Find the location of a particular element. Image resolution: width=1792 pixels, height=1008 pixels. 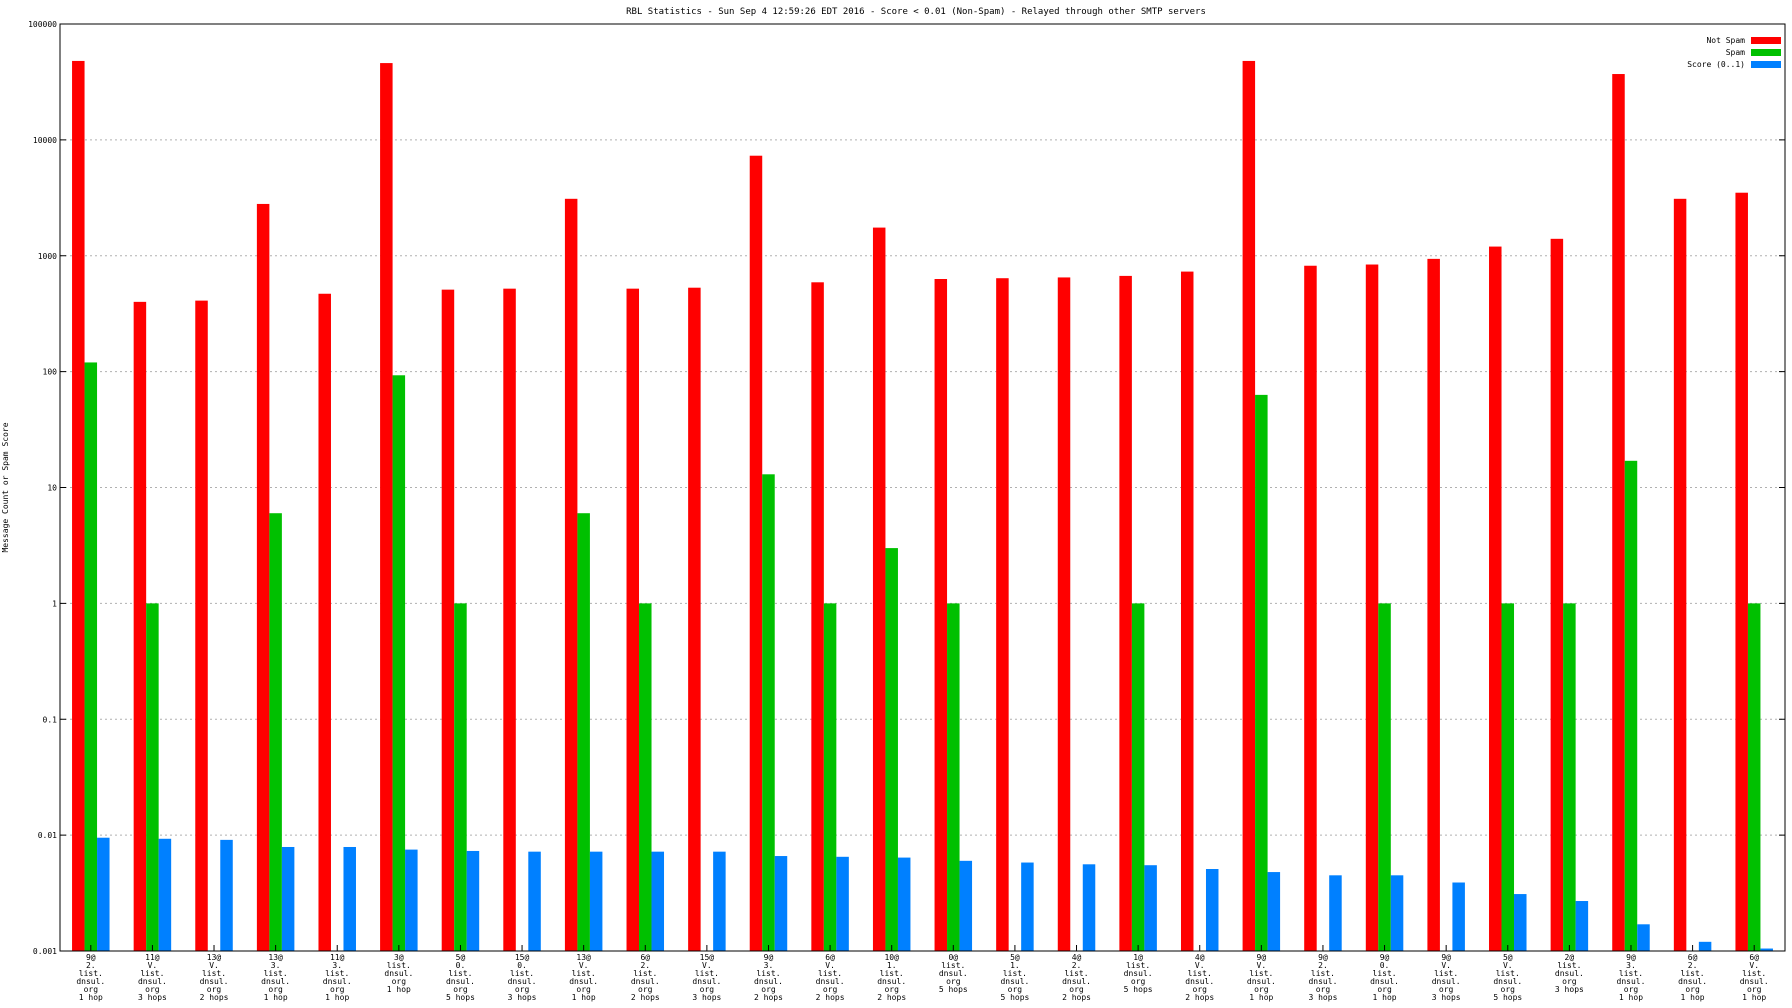

y-tick-label: 1 is located at coordinates (54, 603).